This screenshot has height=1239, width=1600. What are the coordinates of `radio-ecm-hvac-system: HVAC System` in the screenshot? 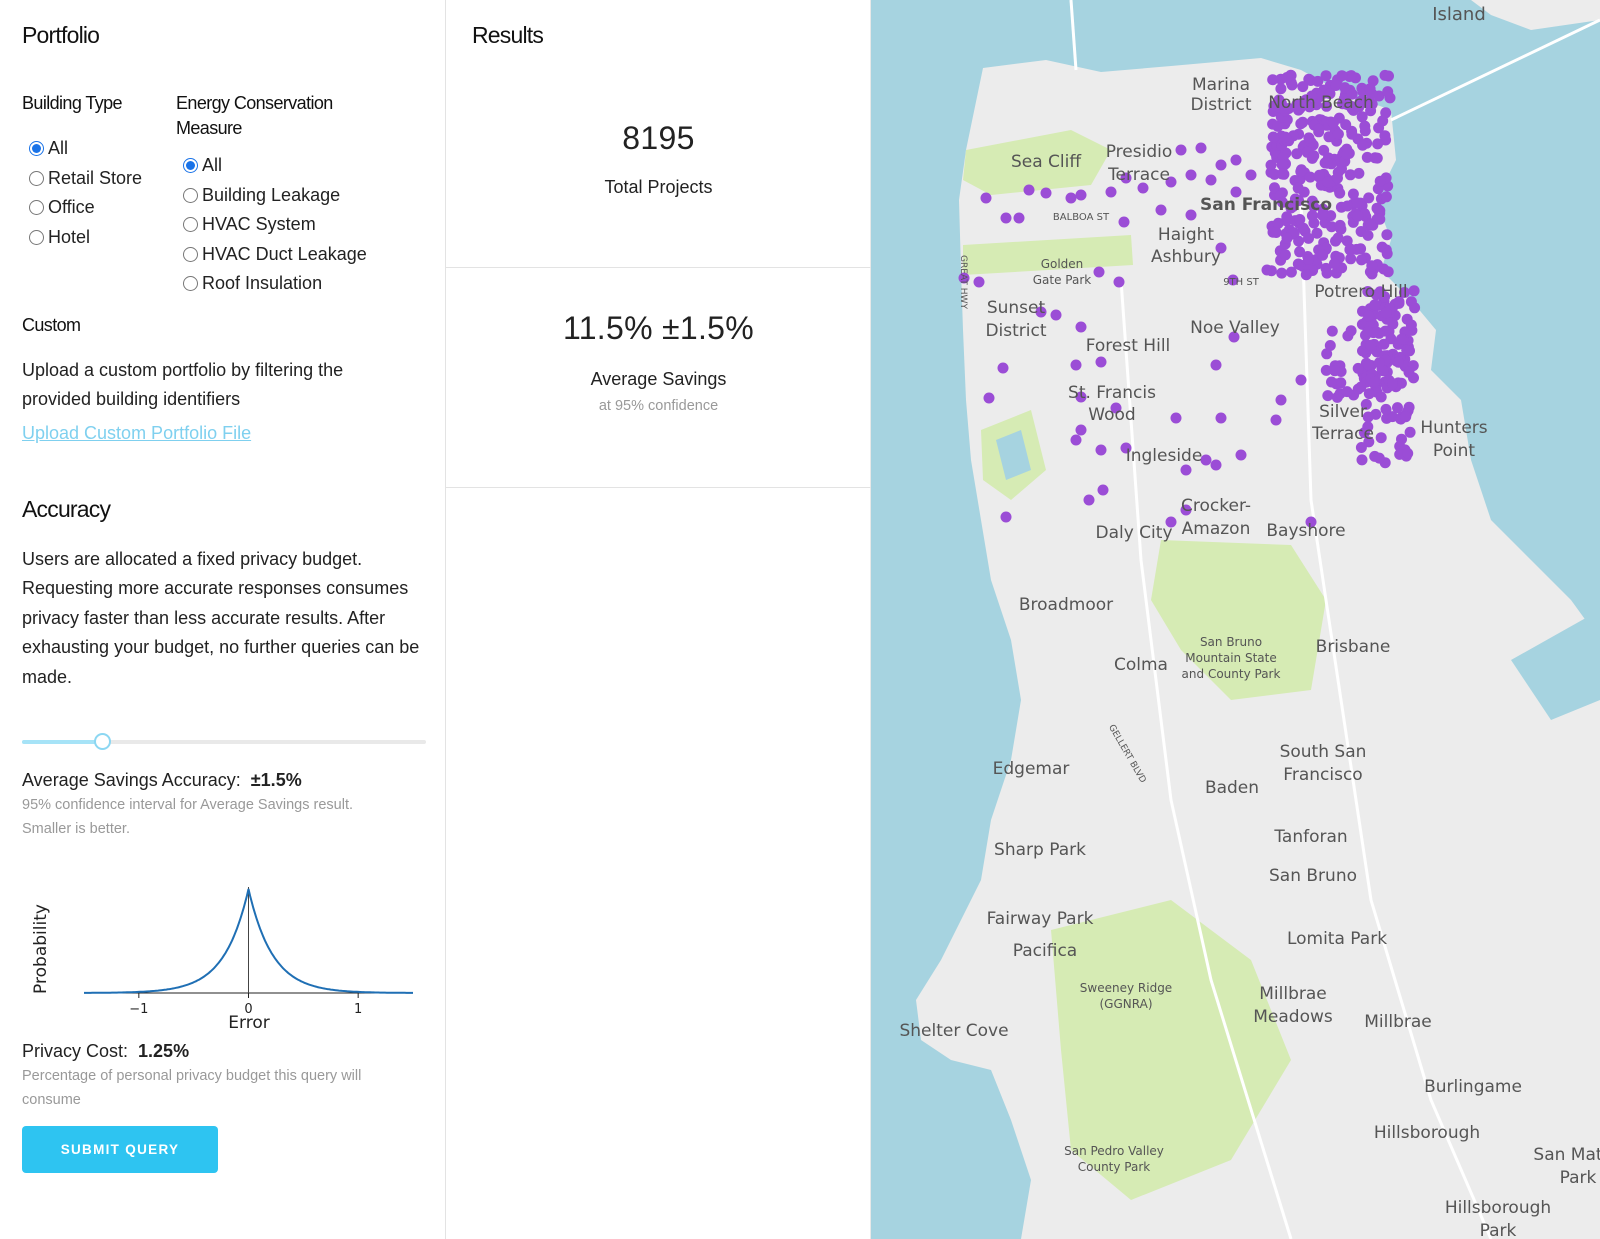 It's located at (296, 225).